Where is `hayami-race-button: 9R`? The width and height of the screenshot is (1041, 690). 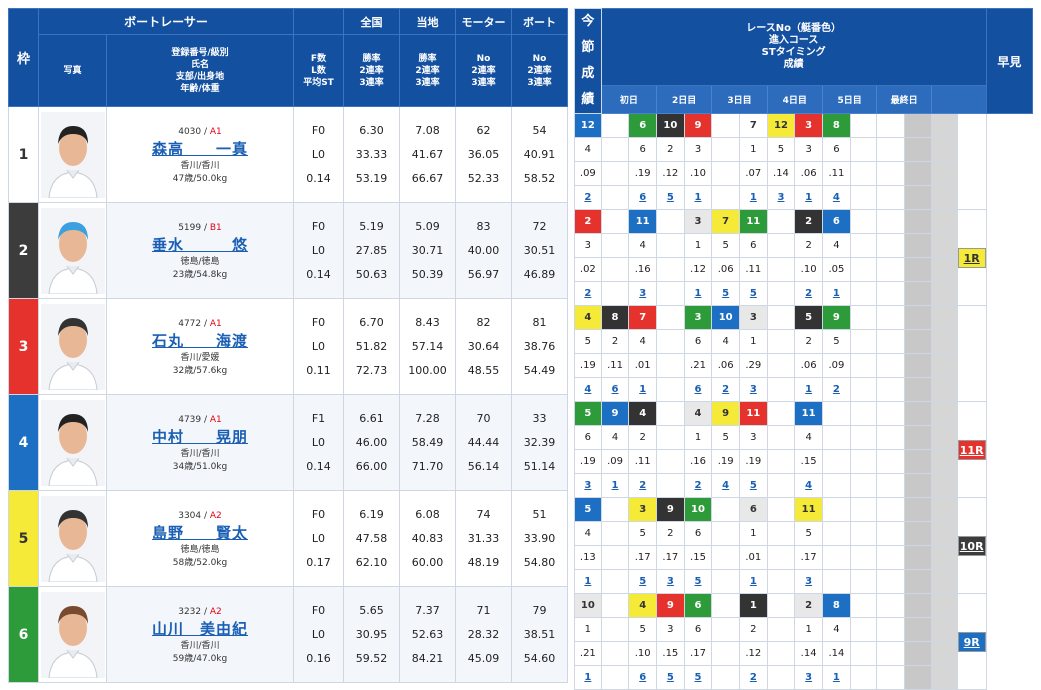 hayami-race-button: 9R is located at coordinates (972, 641).